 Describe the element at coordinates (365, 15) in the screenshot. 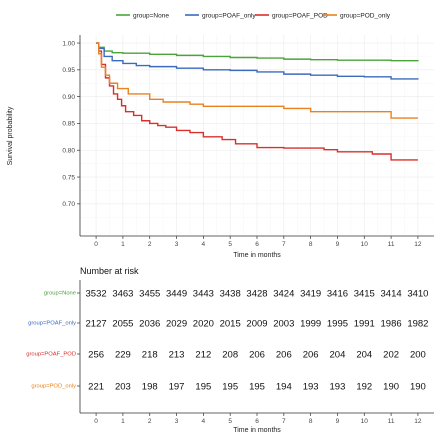

I see `legend-label-3: group=POD_only` at that location.